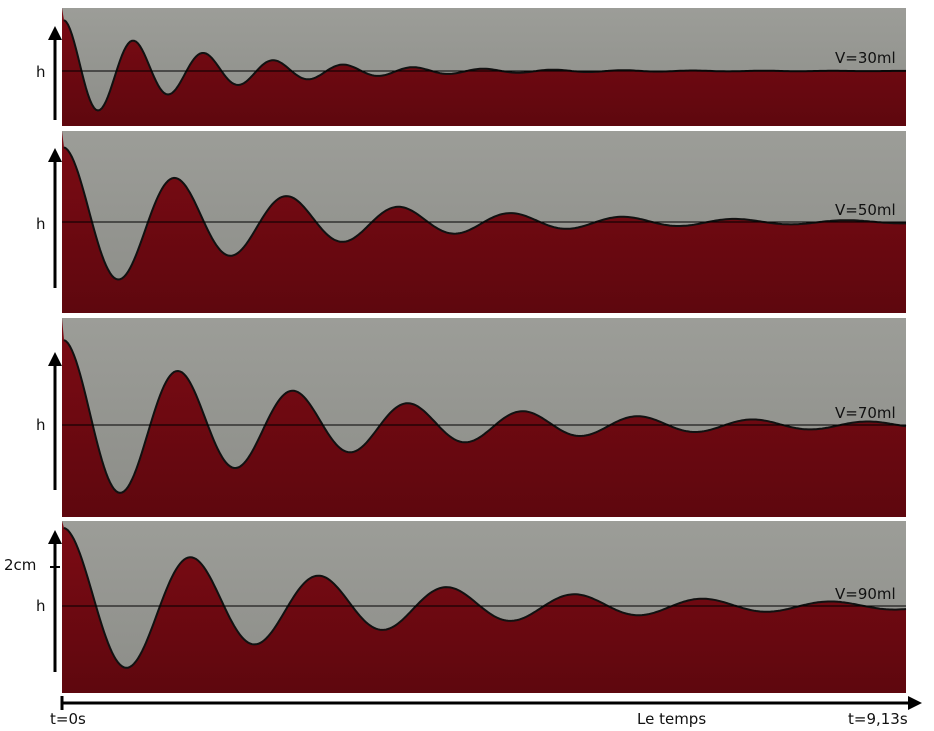 This screenshot has width=934, height=731. I want to click on time-axis: t=0s Le temps t=9,13s, so click(486, 712).